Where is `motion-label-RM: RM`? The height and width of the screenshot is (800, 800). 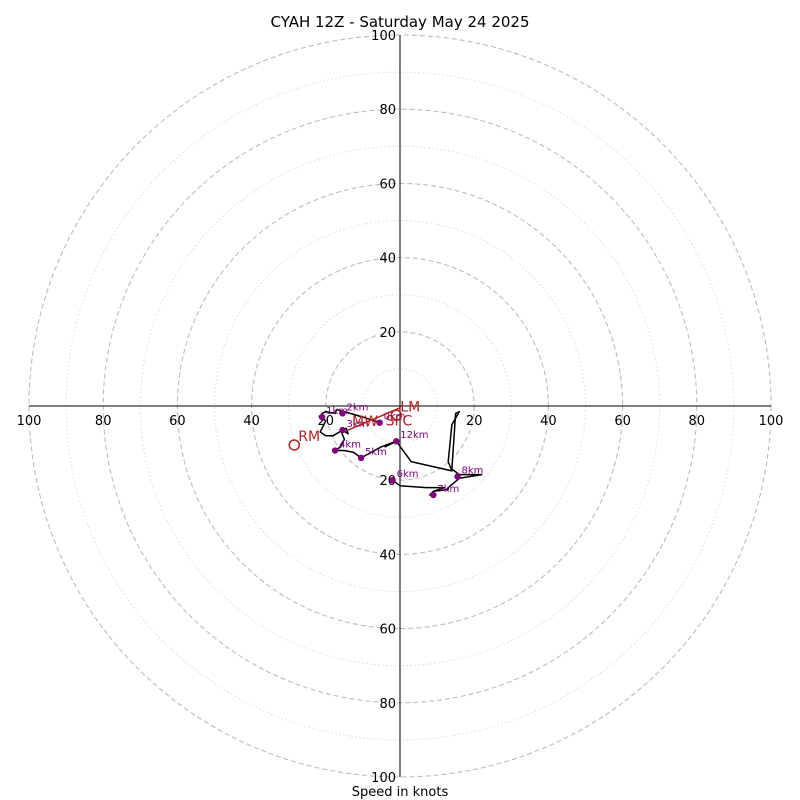
motion-label-RM: RM is located at coordinates (309, 437).